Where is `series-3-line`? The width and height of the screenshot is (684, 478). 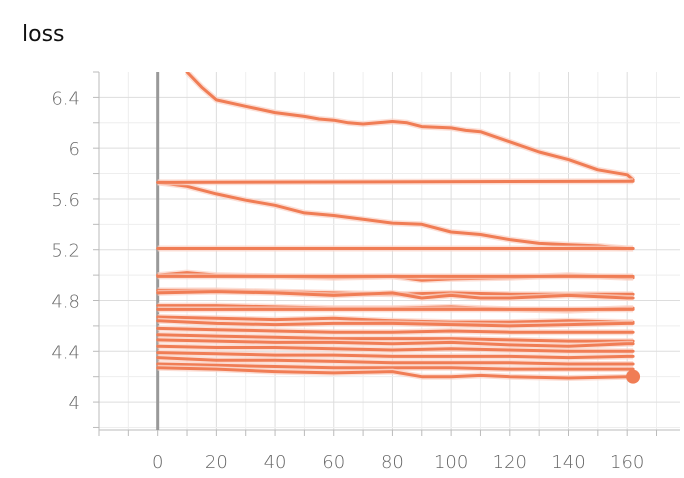 series-3-line is located at coordinates (395, 181).